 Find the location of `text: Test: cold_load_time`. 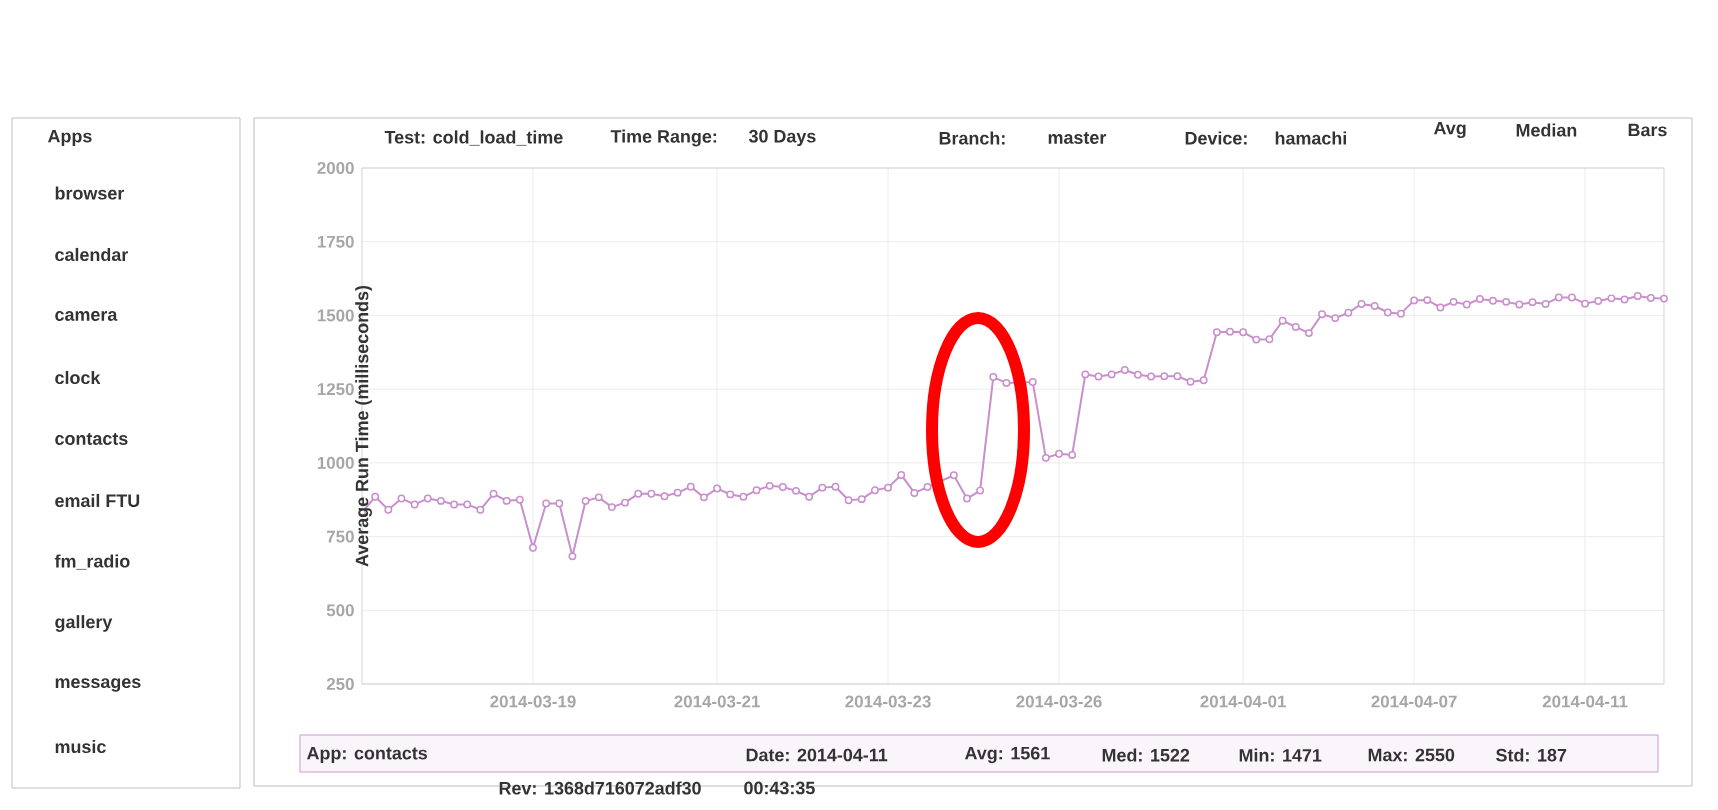

text: Test: cold_load_time is located at coordinates (473, 138).